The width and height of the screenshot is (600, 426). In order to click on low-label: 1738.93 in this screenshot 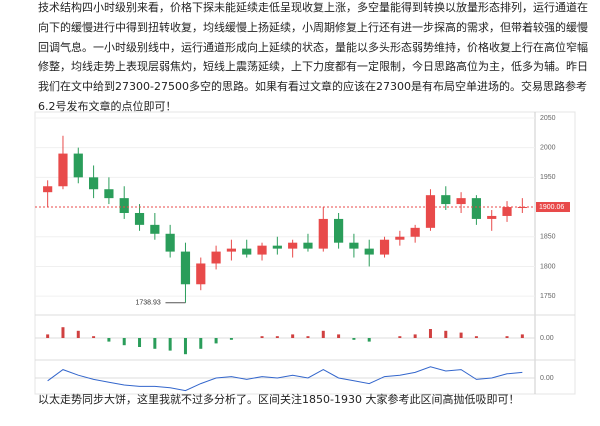, I will do `click(147, 303)`.